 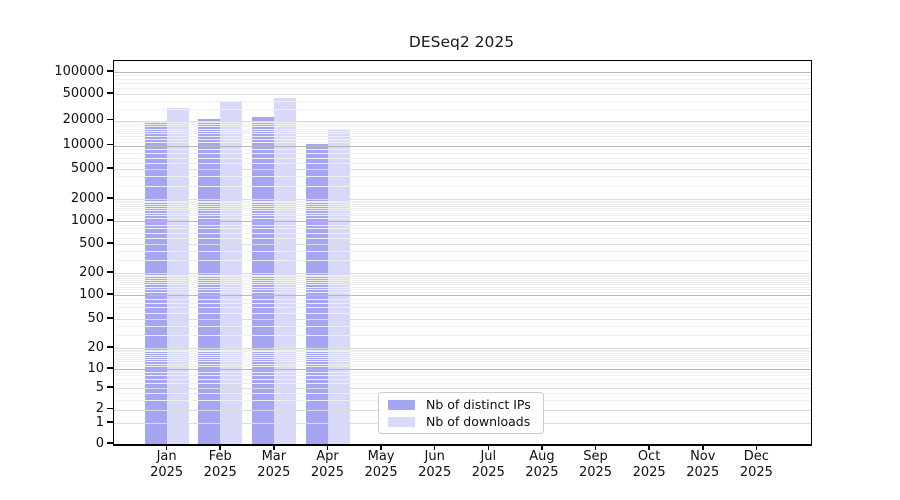 What do you see at coordinates (327, 464) in the screenshot?
I see `x-tick-label-apr-2025: Apr 2025` at bounding box center [327, 464].